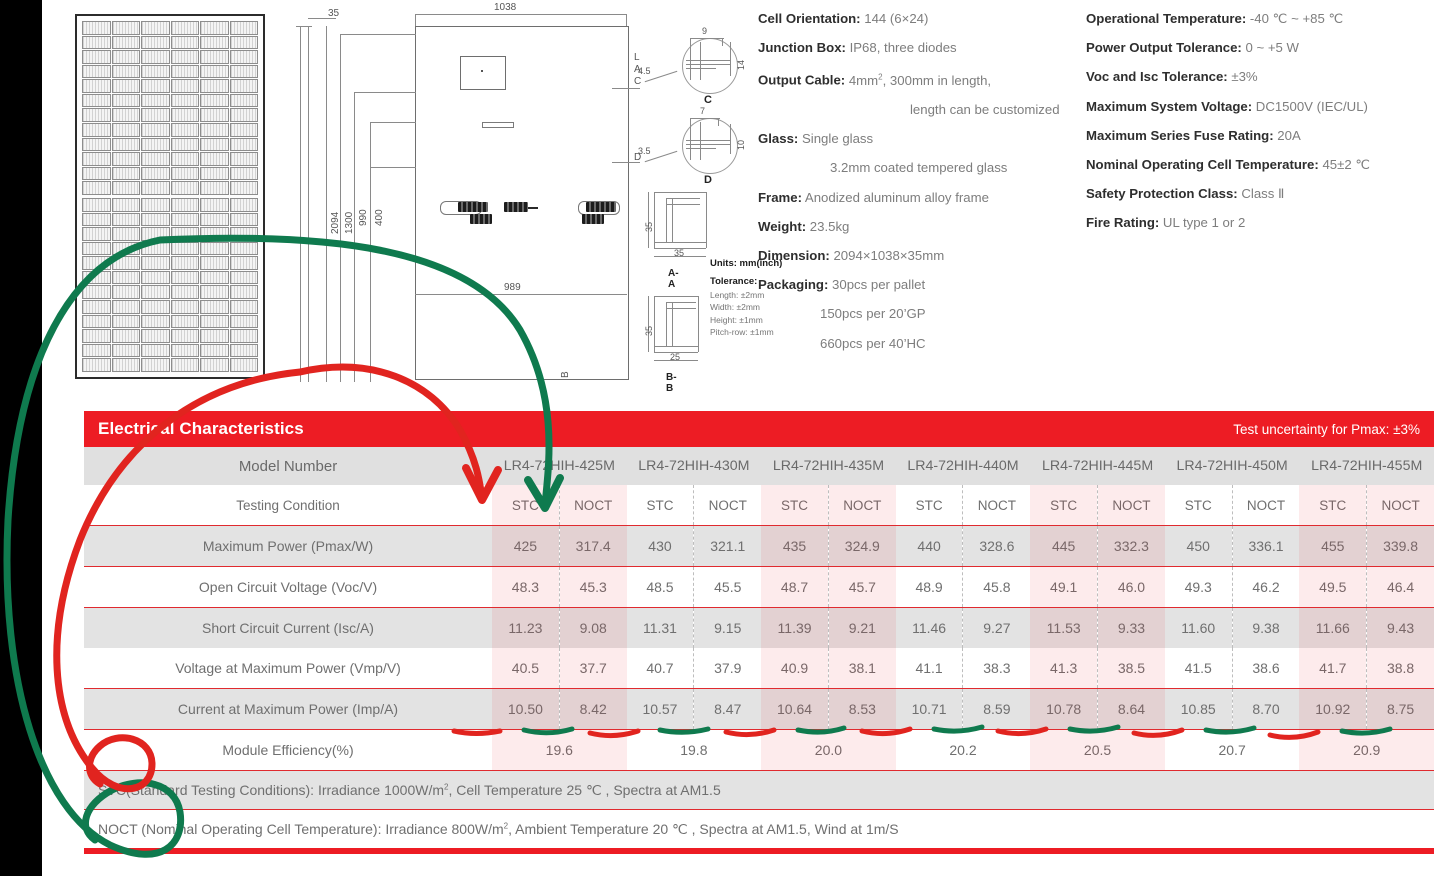 This screenshot has width=1434, height=876. I want to click on connector-center, so click(524, 207).